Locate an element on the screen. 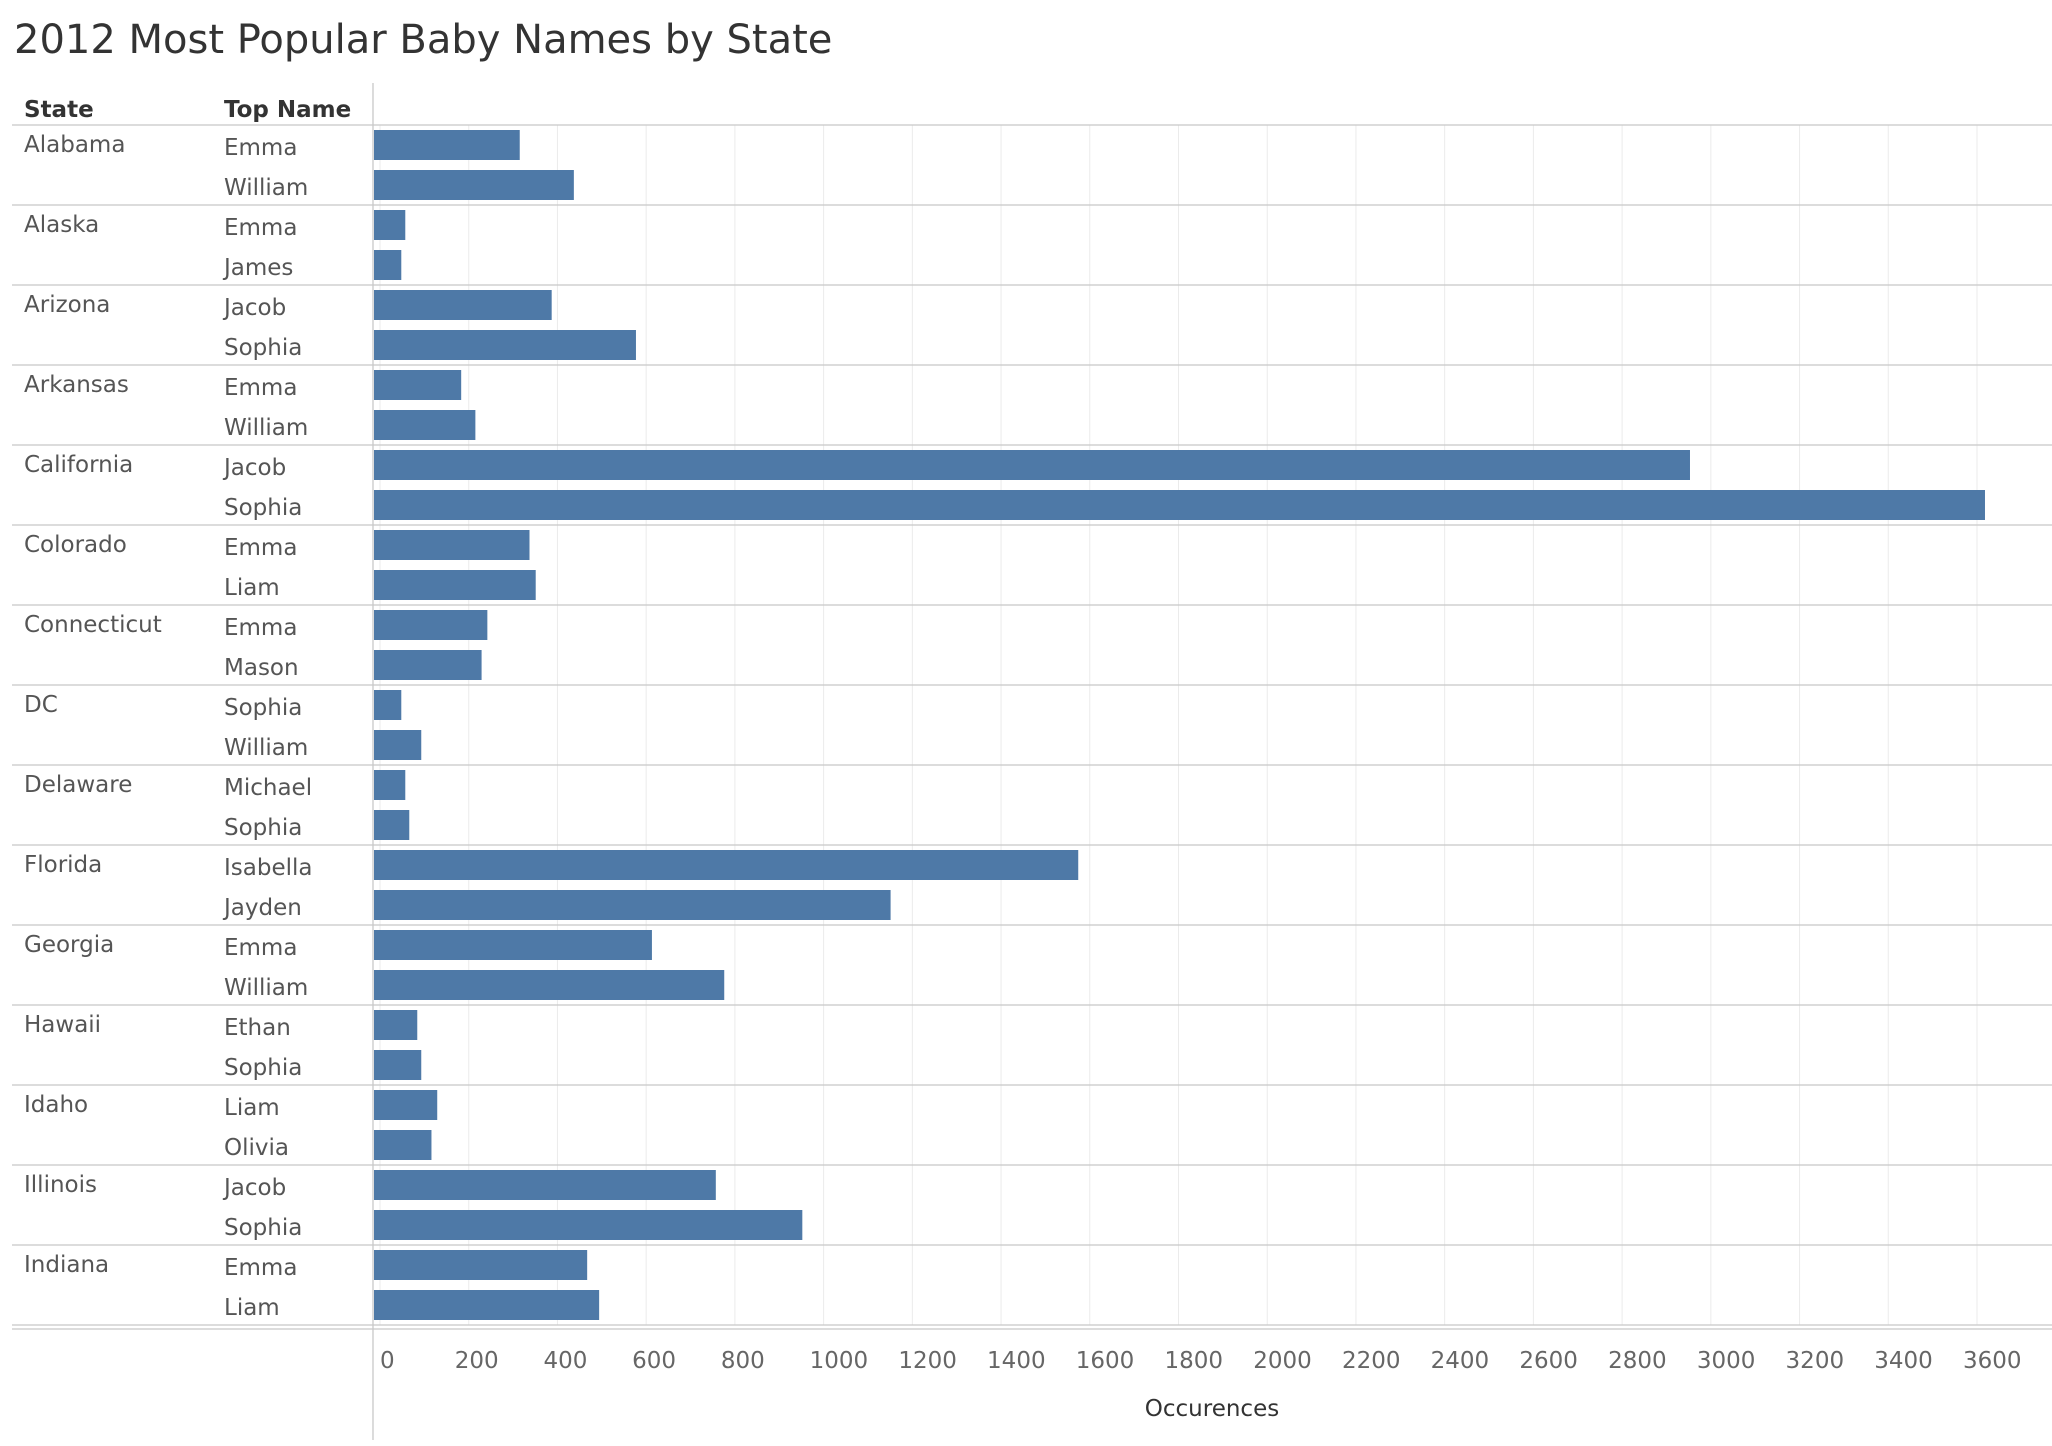 This screenshot has width=2052, height=1446. name-label: Isabella is located at coordinates (268, 868).